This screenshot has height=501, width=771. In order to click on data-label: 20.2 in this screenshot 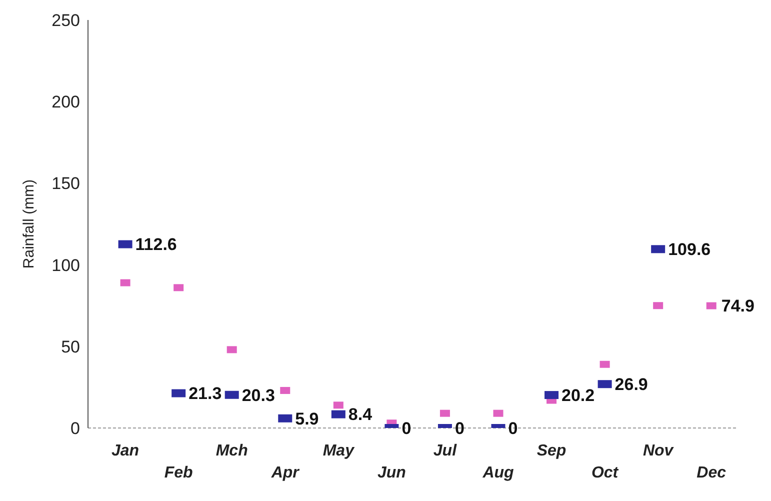, I will do `click(578, 395)`.